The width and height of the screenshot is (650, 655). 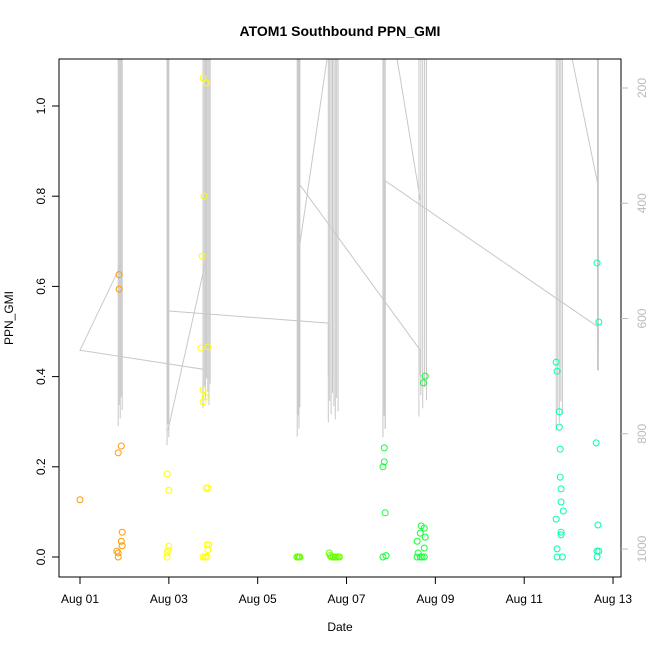 What do you see at coordinates (41, 376) in the screenshot?
I see `y-tick-label: 0.4` at bounding box center [41, 376].